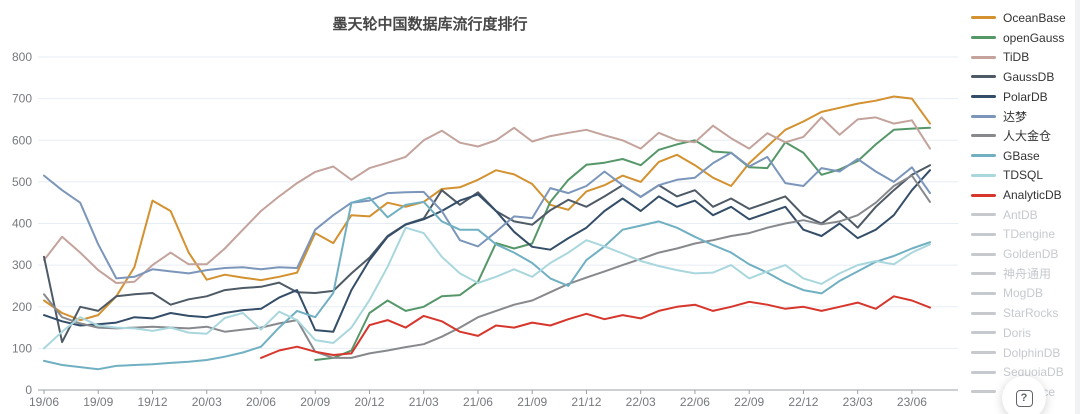 The width and height of the screenshot is (1080, 414). Describe the element at coordinates (22, 99) in the screenshot. I see `y-axis-label: 700` at that location.